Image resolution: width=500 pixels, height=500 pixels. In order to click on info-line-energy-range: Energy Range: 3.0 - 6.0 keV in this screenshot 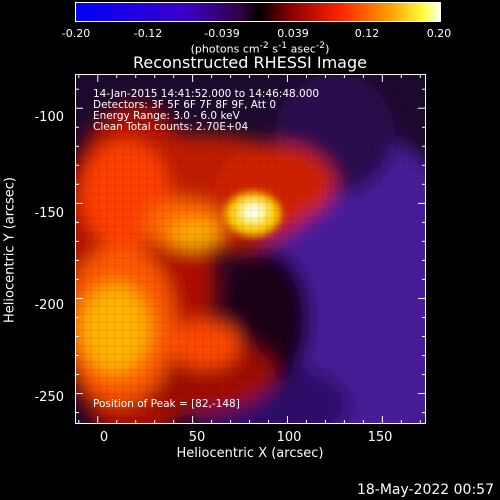, I will do `click(167, 116)`.